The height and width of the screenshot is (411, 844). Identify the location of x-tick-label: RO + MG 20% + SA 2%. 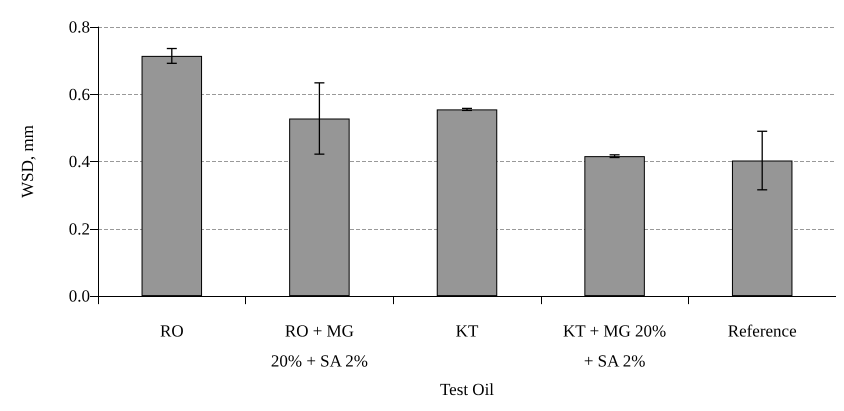
(319, 346).